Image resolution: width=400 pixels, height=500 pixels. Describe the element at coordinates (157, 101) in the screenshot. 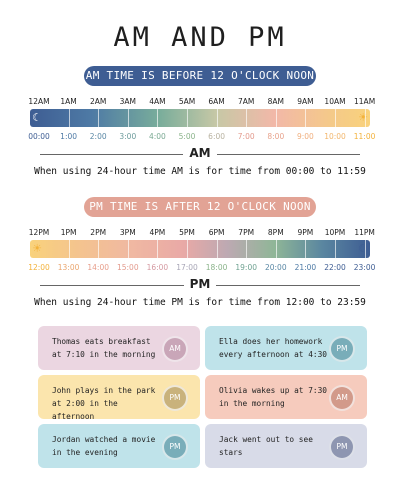

I see `am-hour-label: 4AM` at that location.